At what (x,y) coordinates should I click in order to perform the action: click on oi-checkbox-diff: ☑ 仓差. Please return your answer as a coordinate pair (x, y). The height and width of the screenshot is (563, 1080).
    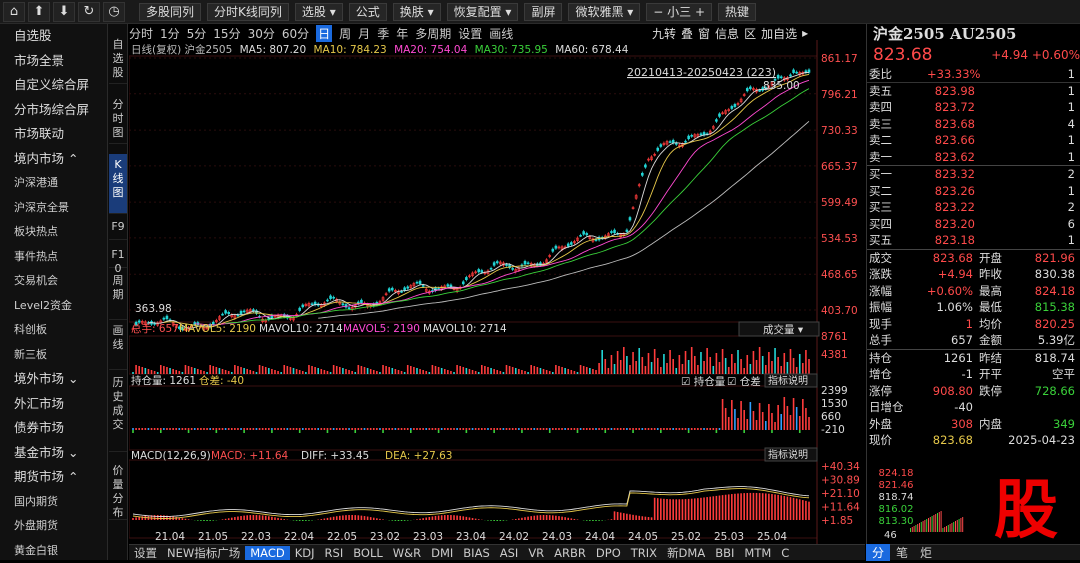
    Looking at the image, I should click on (744, 381).